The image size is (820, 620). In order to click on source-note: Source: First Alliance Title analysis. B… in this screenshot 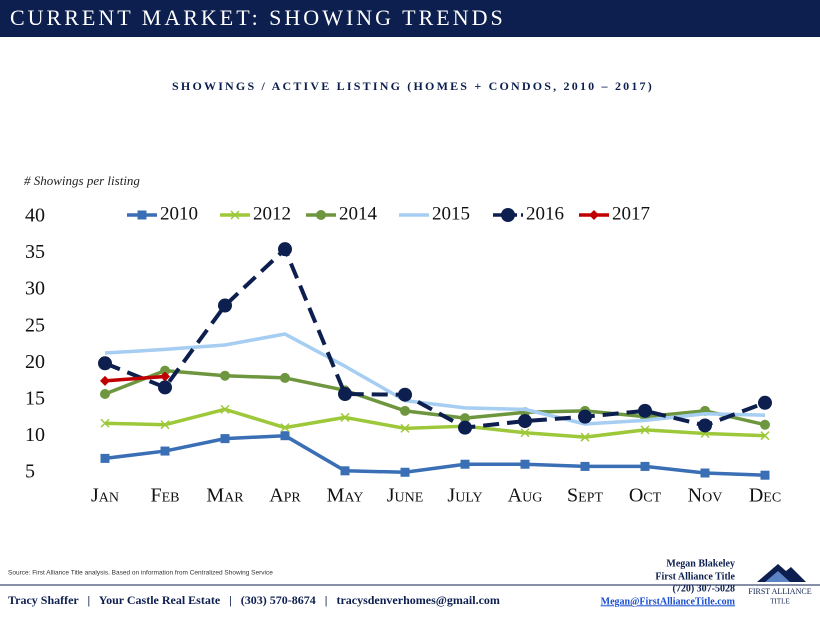, I will do `click(140, 573)`.